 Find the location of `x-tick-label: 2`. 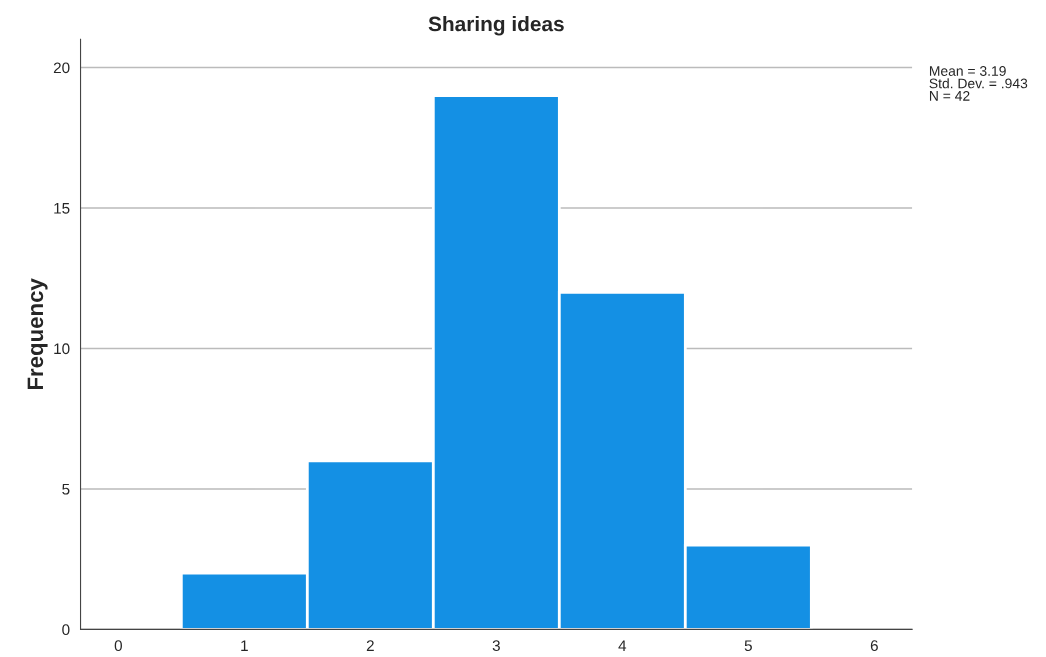

x-tick-label: 2 is located at coordinates (370, 645).